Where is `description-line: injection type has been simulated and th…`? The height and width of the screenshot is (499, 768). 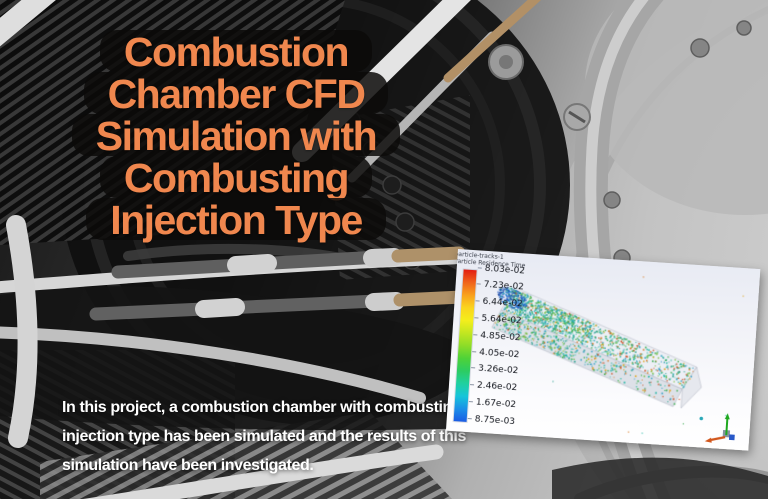
description-line: injection type has been simulated and th… is located at coordinates (264, 436).